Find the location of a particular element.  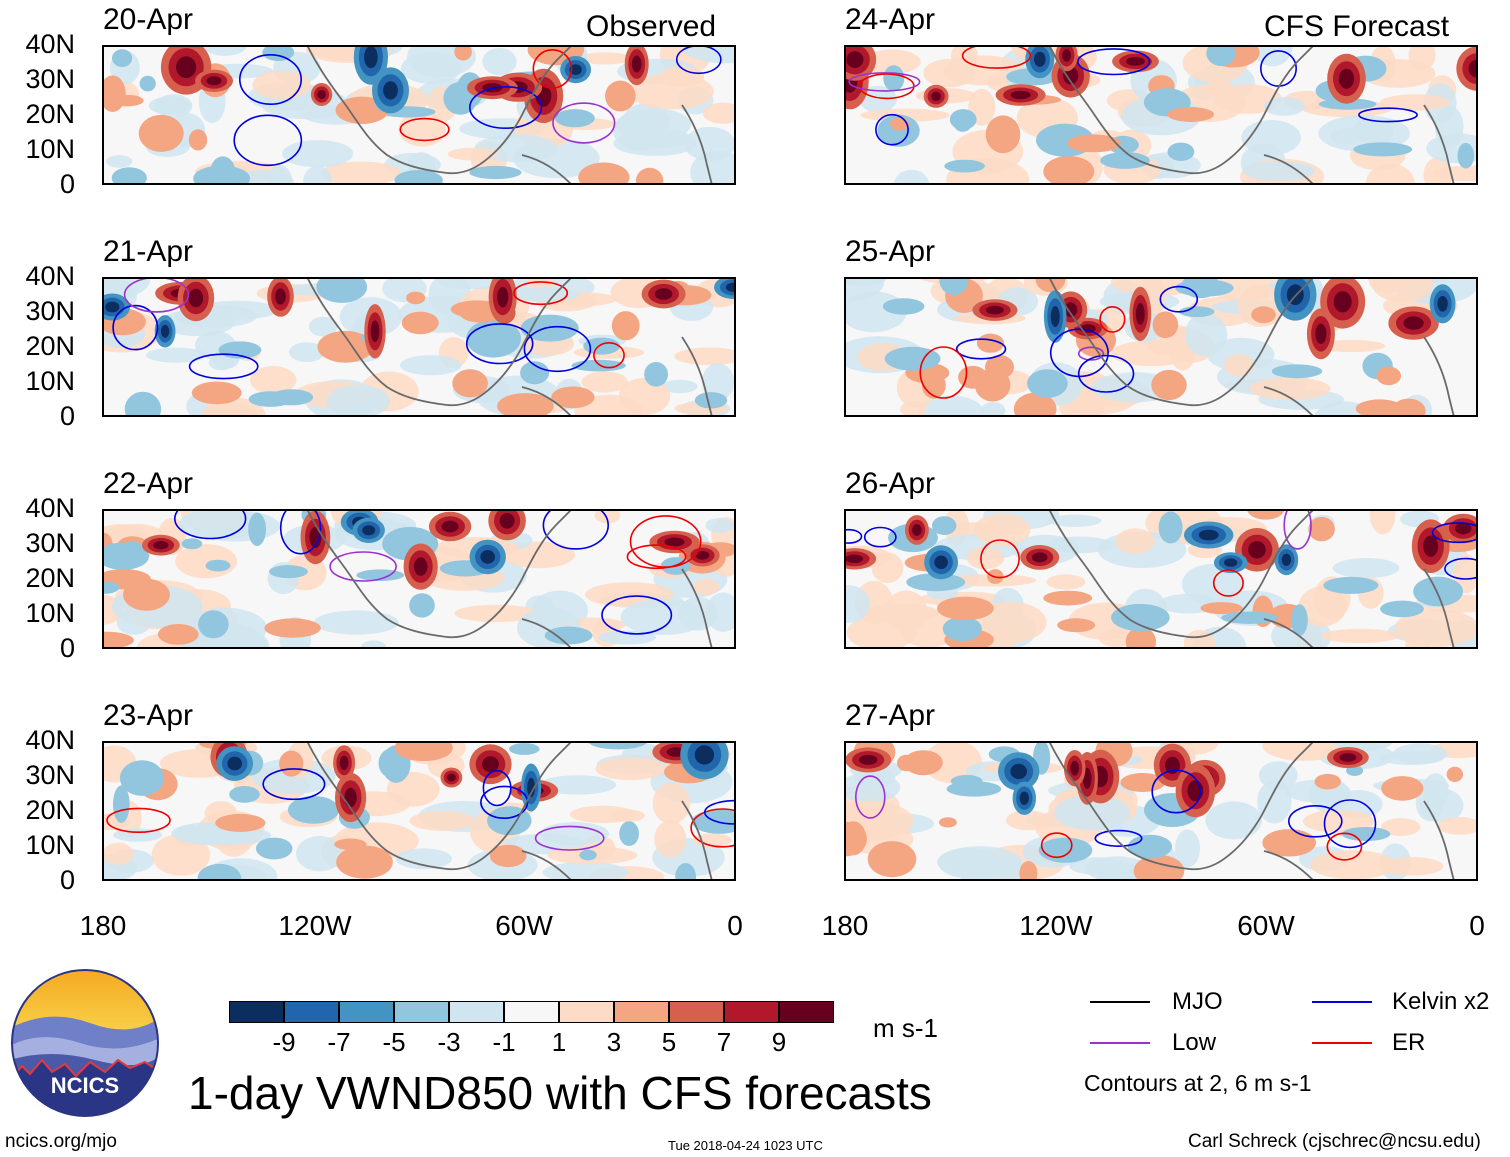

colorbar-tick-label: -7 is located at coordinates (339, 1042).